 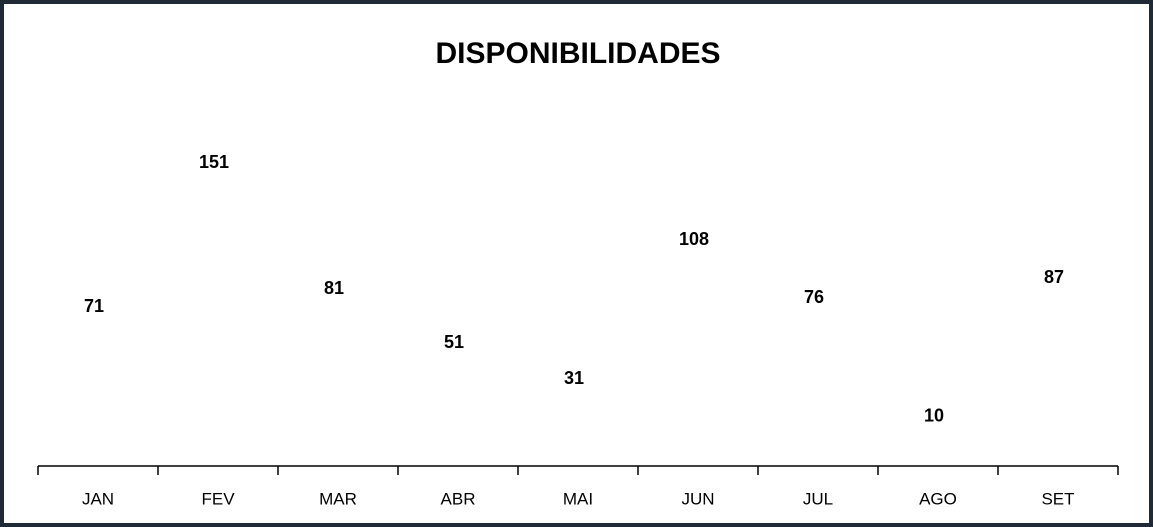 What do you see at coordinates (697, 498) in the screenshot?
I see `x-tick-label: JUN` at bounding box center [697, 498].